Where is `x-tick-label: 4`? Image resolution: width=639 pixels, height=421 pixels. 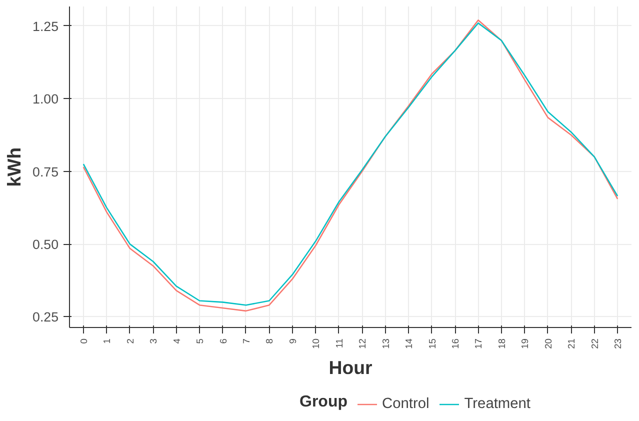 x-tick-label: 4 is located at coordinates (177, 341).